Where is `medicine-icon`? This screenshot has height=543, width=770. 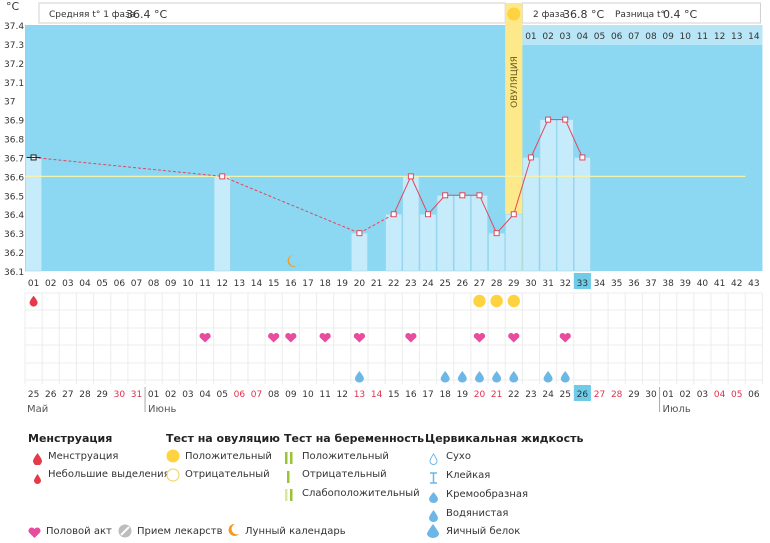 medicine-icon is located at coordinates (125, 532).